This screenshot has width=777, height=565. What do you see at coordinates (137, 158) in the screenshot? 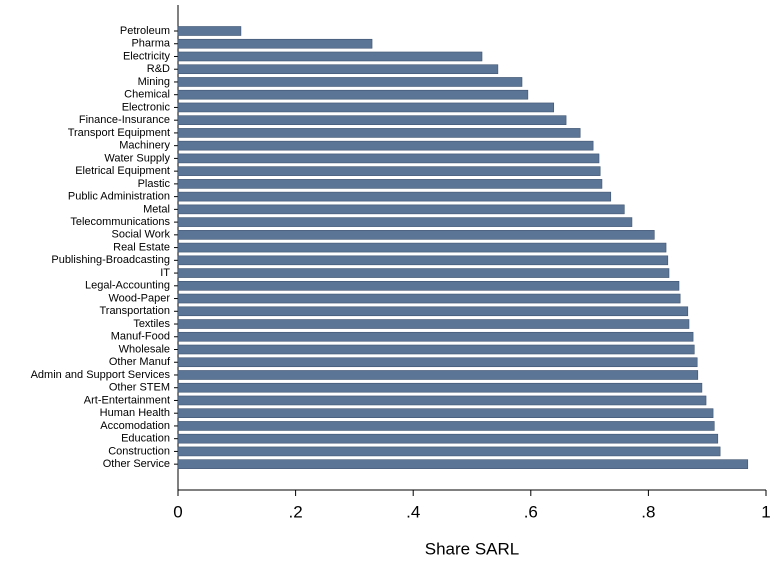
I see `y-tick-label: Water Supply` at bounding box center [137, 158].